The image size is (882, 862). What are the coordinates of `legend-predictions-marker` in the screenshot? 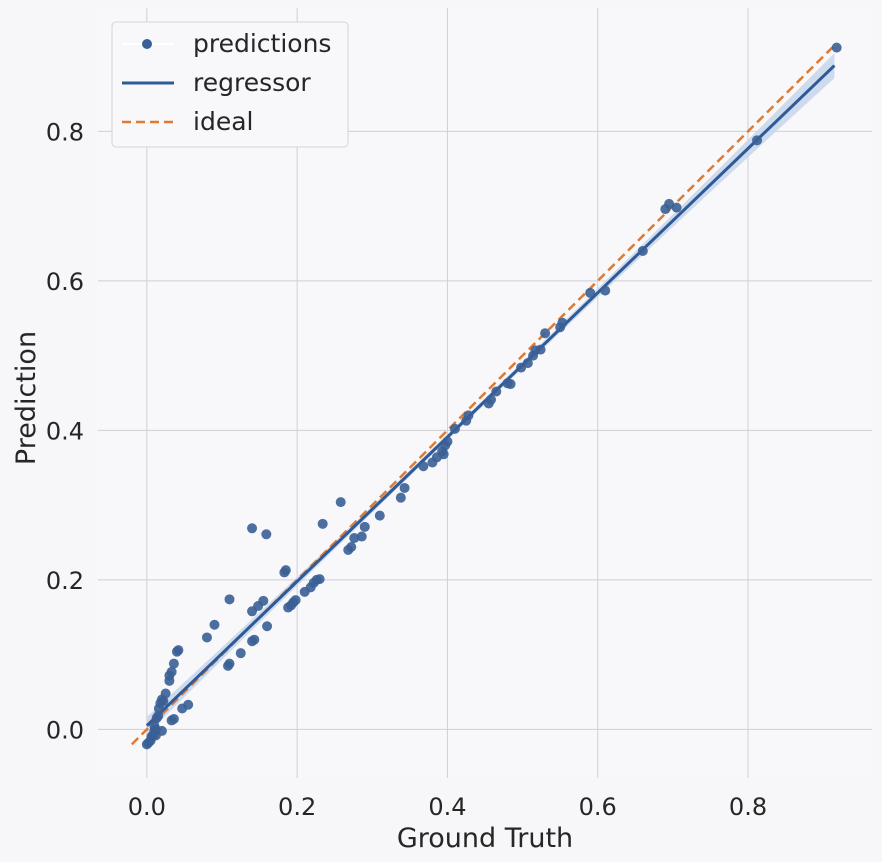 It's located at (147, 44).